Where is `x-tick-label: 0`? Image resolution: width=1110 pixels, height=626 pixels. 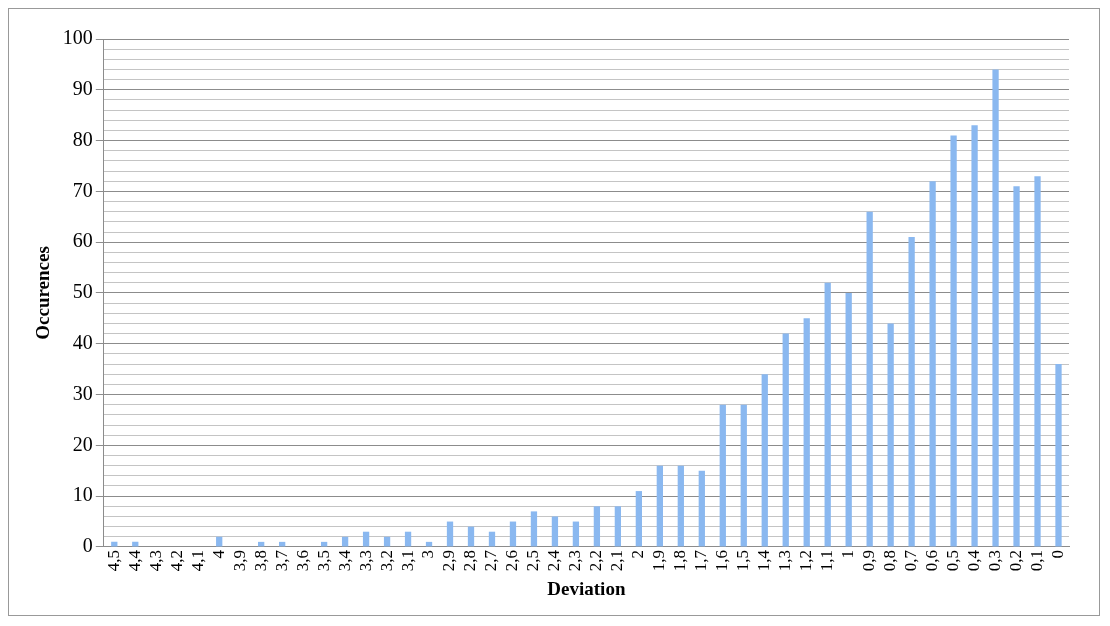 x-tick-label: 0 is located at coordinates (1057, 554).